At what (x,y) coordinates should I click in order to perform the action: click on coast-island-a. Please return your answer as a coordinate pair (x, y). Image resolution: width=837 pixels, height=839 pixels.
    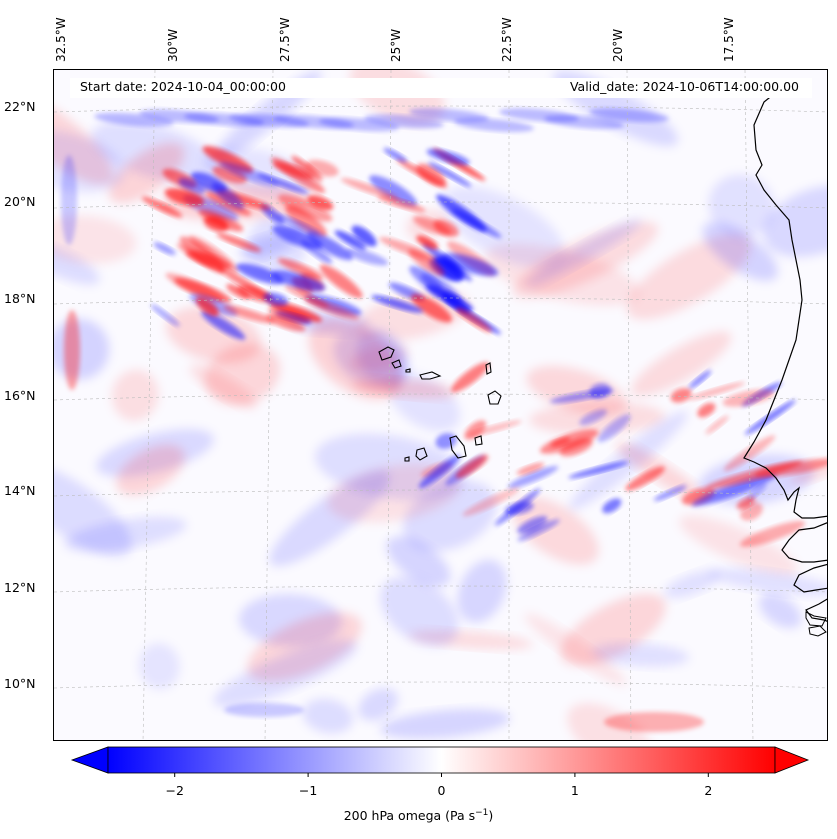
    Looking at the image, I should click on (816, 619).